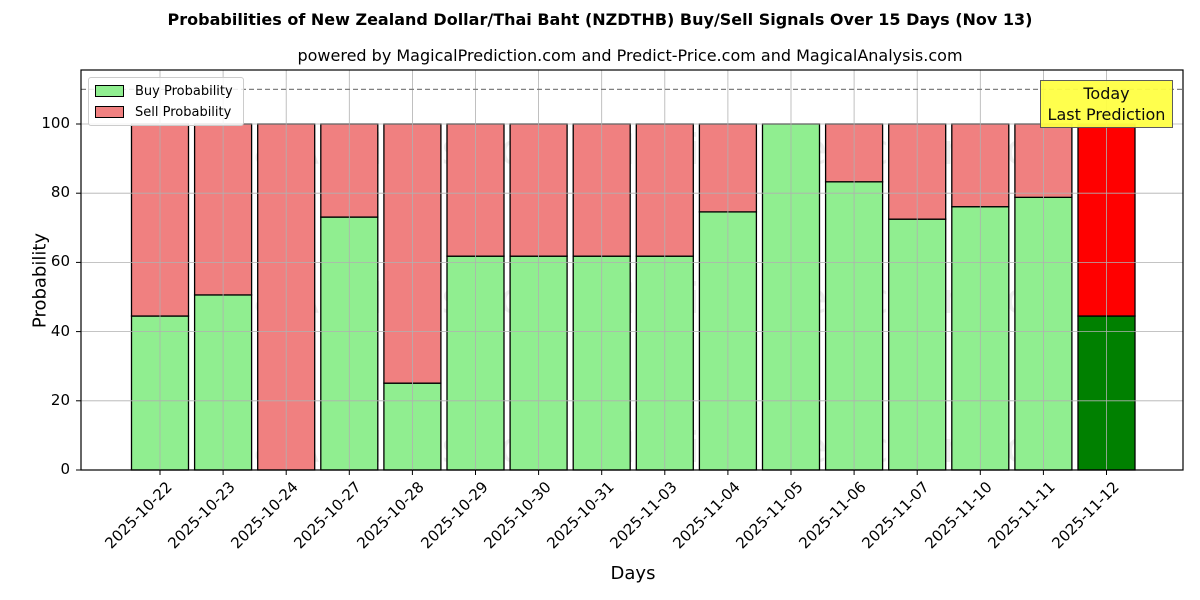 The image size is (1200, 600). What do you see at coordinates (60, 330) in the screenshot?
I see `y-tick-label: 40` at bounding box center [60, 330].